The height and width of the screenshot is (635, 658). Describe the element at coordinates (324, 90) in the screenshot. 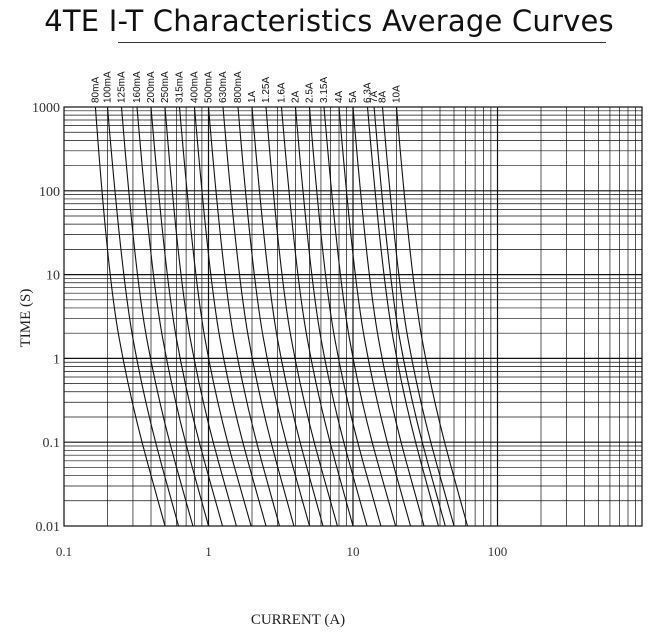

I see `series-label: 3.15A` at that location.